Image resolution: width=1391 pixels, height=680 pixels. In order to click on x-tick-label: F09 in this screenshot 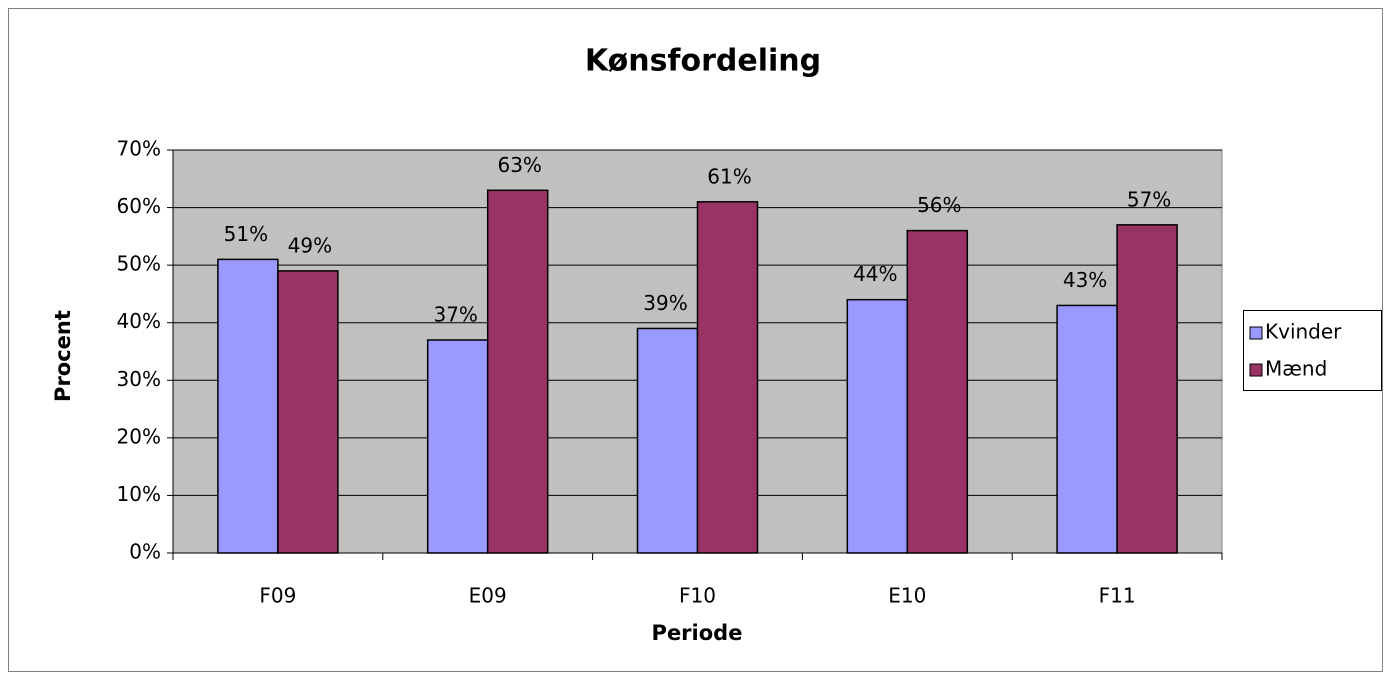, I will do `click(277, 596)`.